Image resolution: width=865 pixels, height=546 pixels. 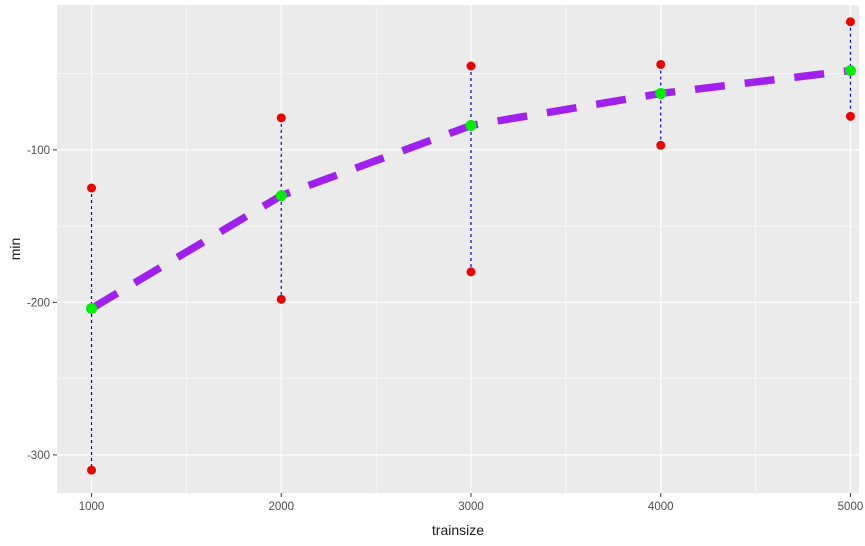 I want to click on y-tick-label: -300, so click(x=38, y=456).